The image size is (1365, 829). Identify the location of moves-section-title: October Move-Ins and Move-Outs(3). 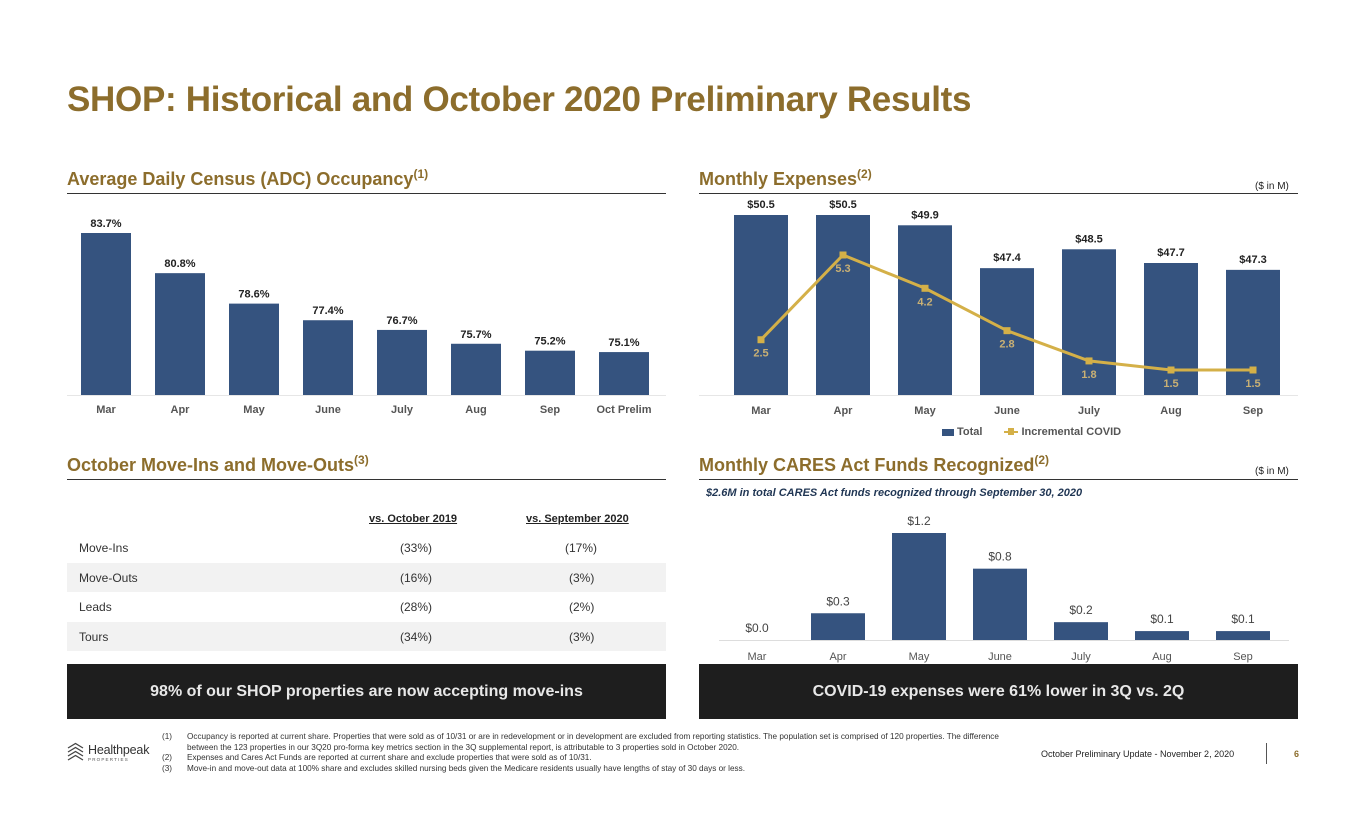
(218, 464).